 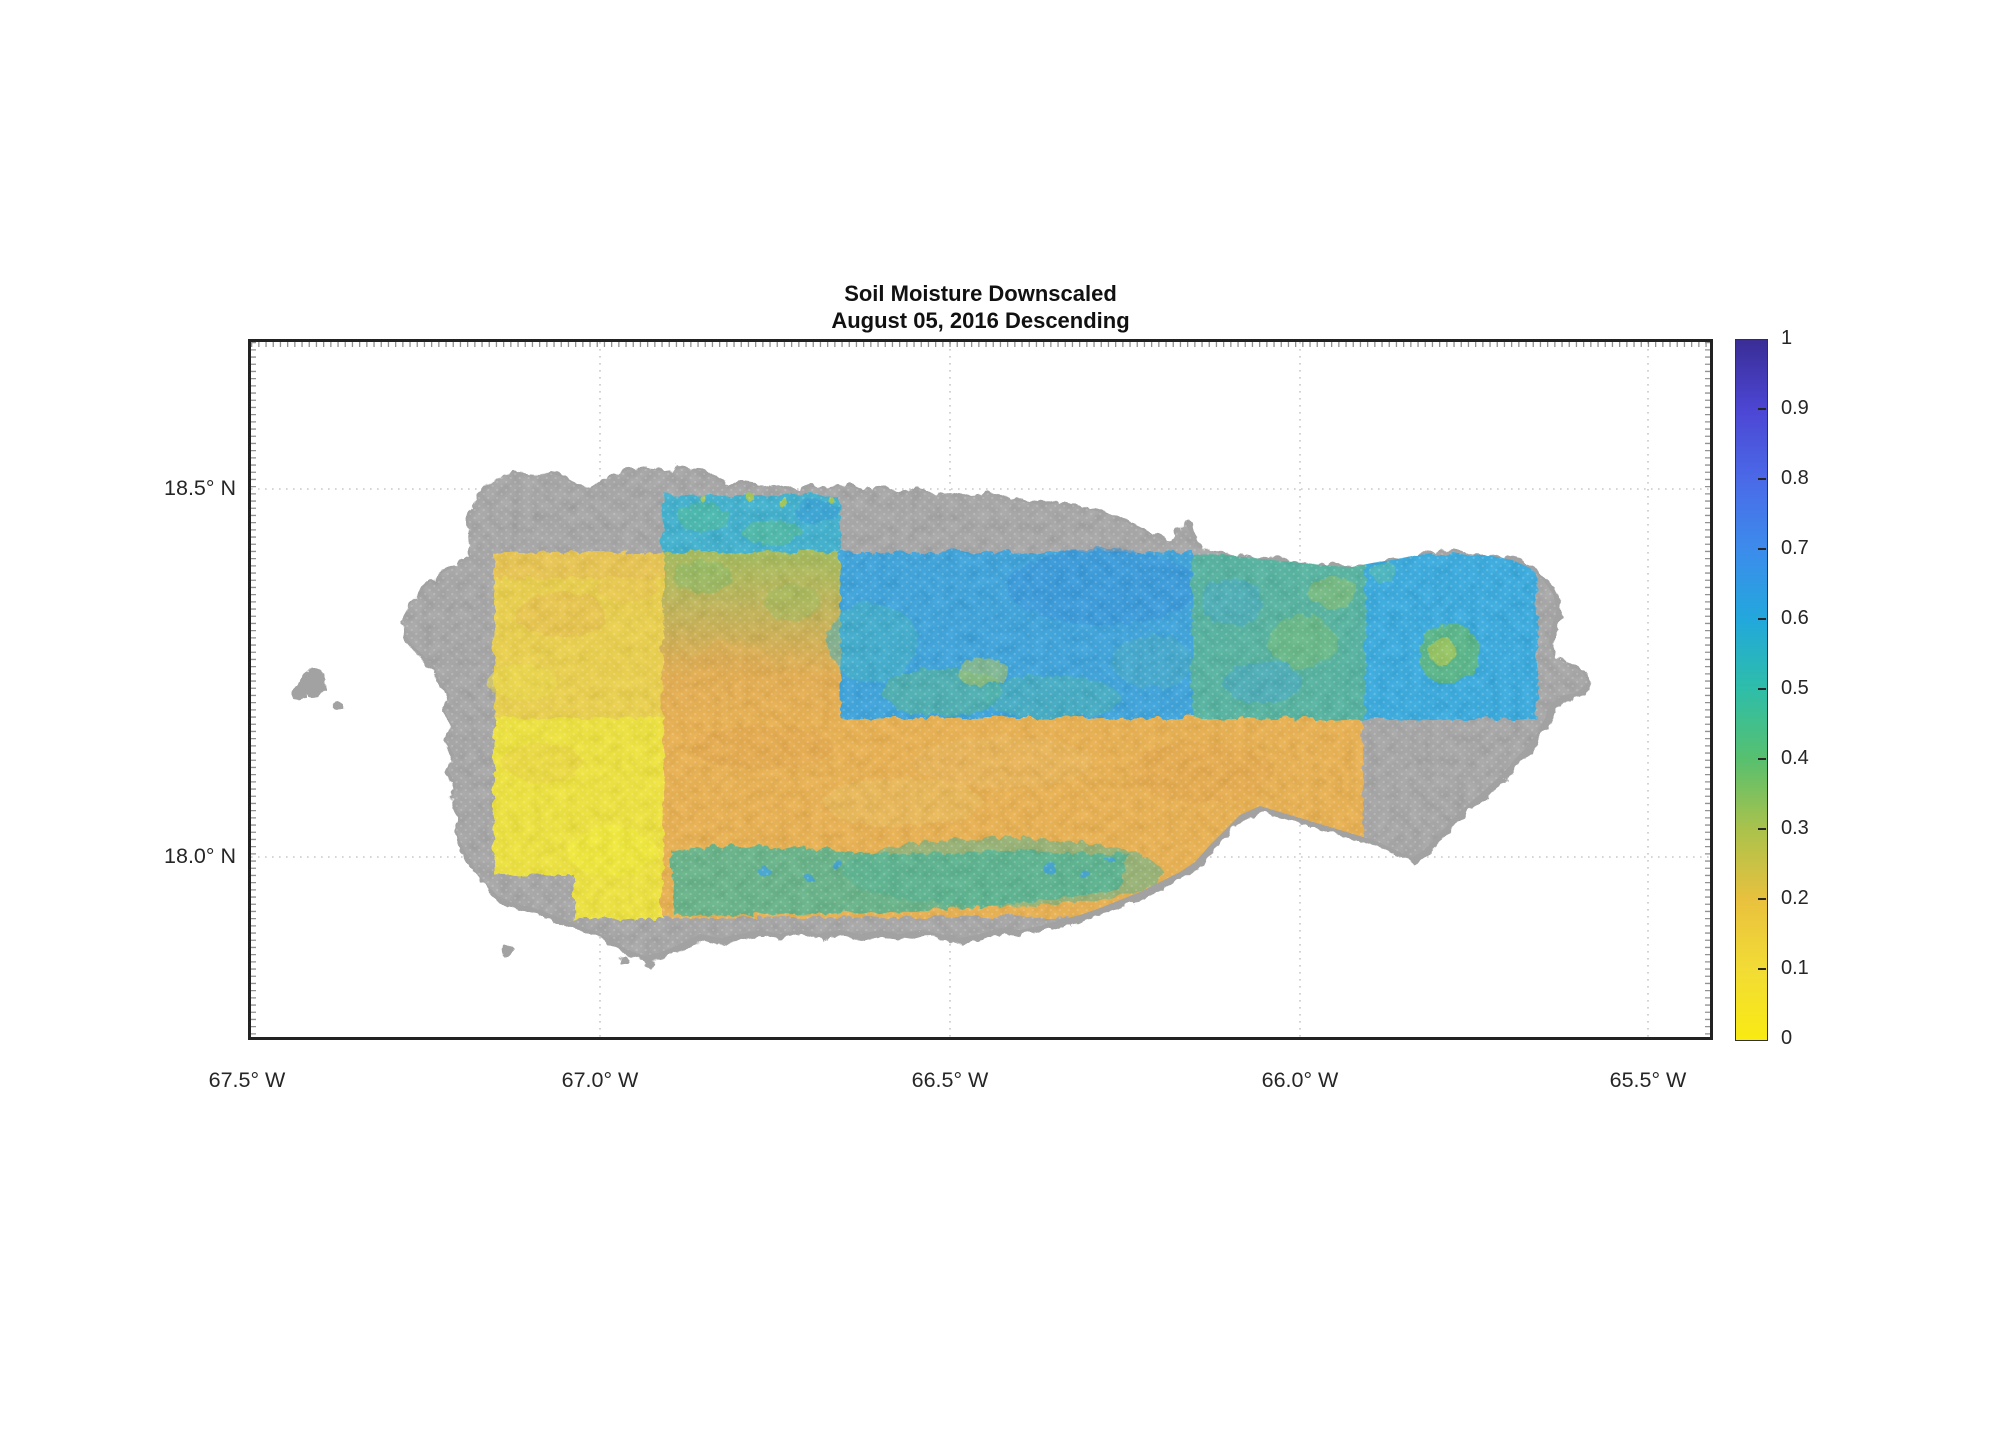 I want to click on x-tick-66-0W: 66.0° W, so click(x=1300, y=1080).